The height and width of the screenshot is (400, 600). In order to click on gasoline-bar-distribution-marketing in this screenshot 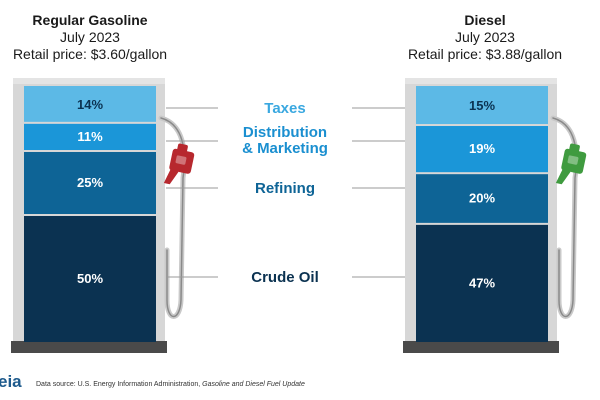, I will do `click(90, 136)`.